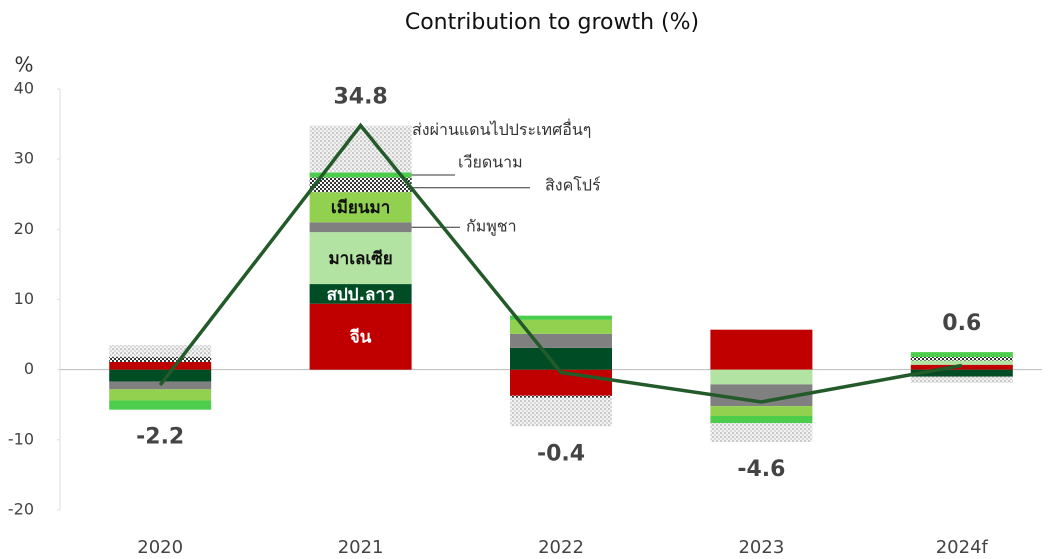 The image size is (1062, 559). What do you see at coordinates (360, 96) in the screenshot?
I see `value-label: 34.8` at bounding box center [360, 96].